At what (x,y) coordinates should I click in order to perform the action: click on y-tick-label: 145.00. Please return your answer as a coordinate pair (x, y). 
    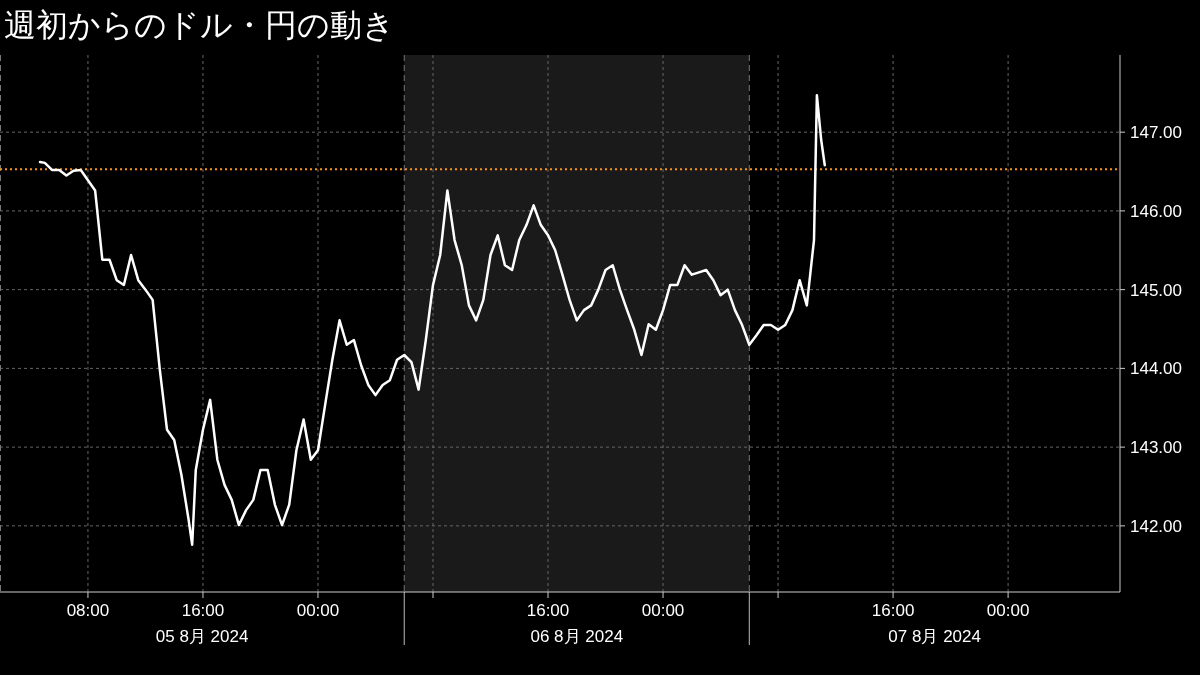
    Looking at the image, I should click on (1156, 290).